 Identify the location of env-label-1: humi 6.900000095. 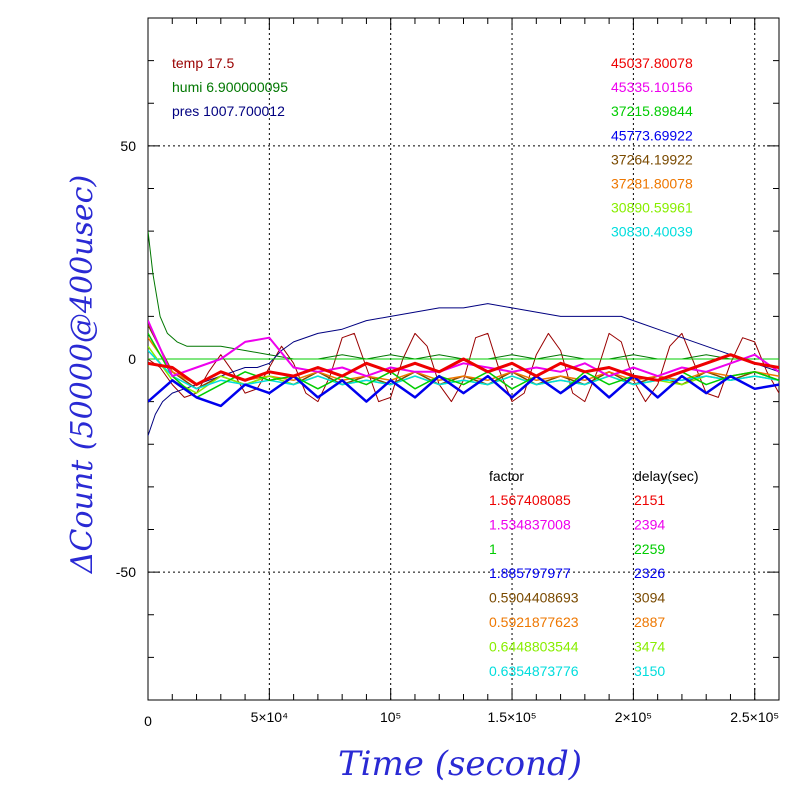
(230, 87).